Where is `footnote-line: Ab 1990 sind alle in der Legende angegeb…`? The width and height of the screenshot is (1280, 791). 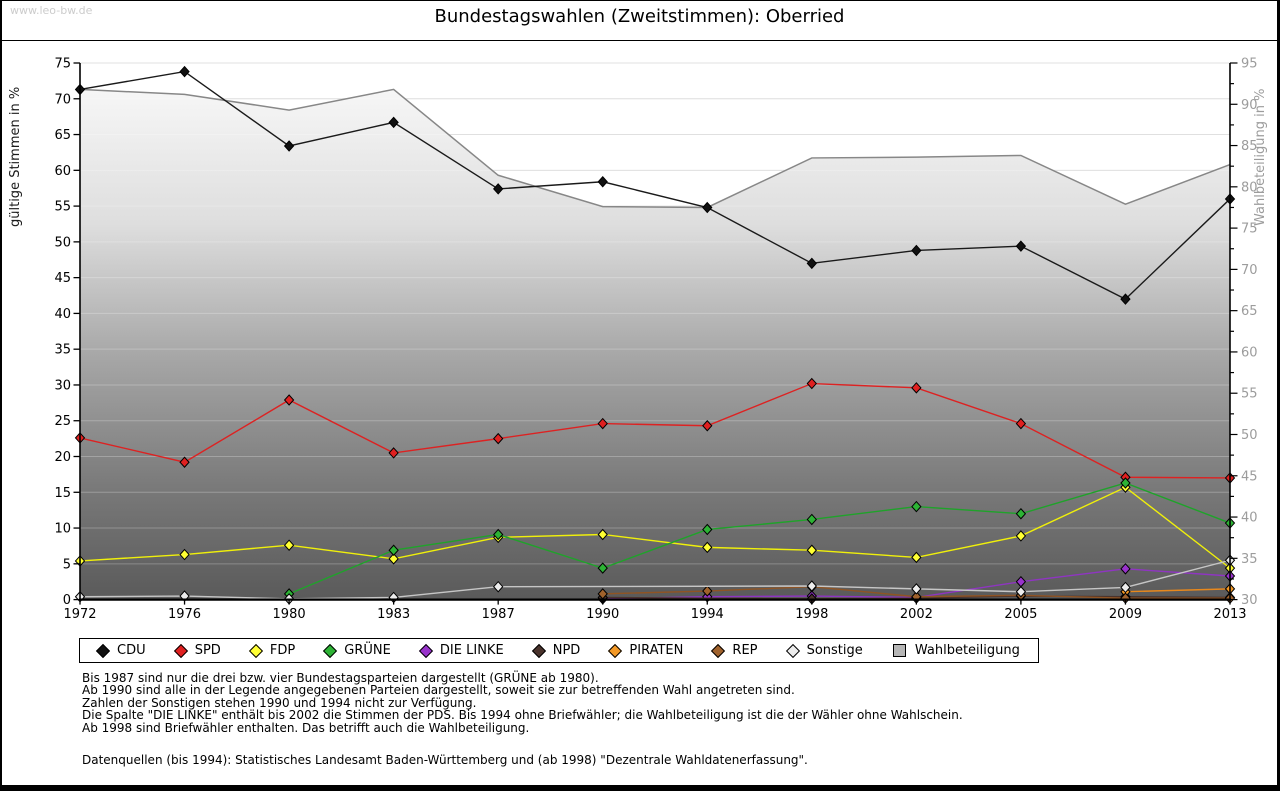 footnote-line: Ab 1990 sind alle in der Legende angegeb… is located at coordinates (438, 690).